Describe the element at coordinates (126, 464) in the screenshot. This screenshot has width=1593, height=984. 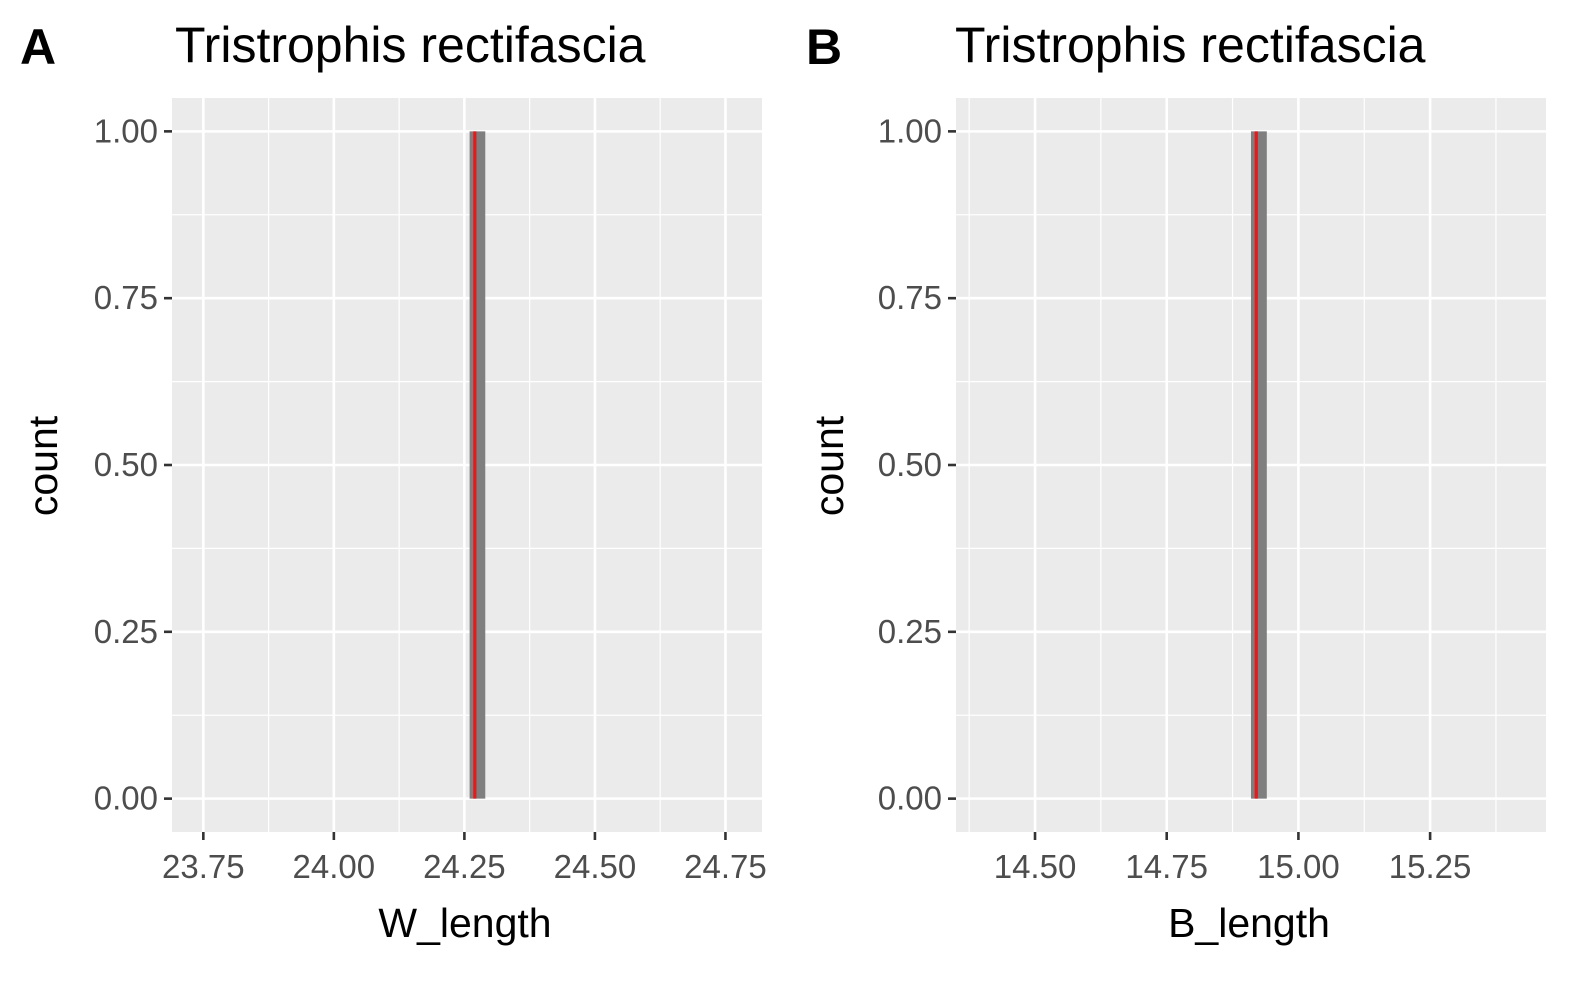
I see `y-tick-label-a: 0.50` at that location.